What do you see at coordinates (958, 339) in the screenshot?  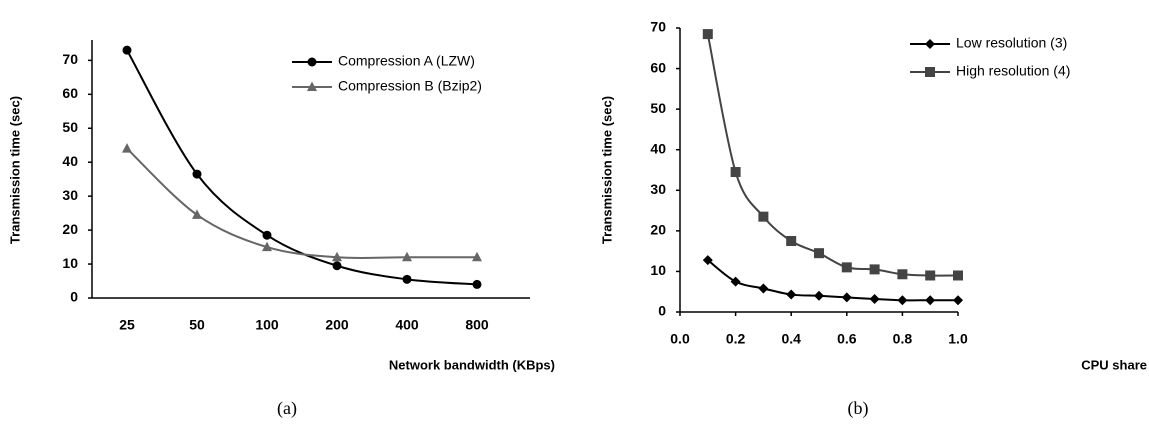 I see `x-tick-label: 1.0` at bounding box center [958, 339].